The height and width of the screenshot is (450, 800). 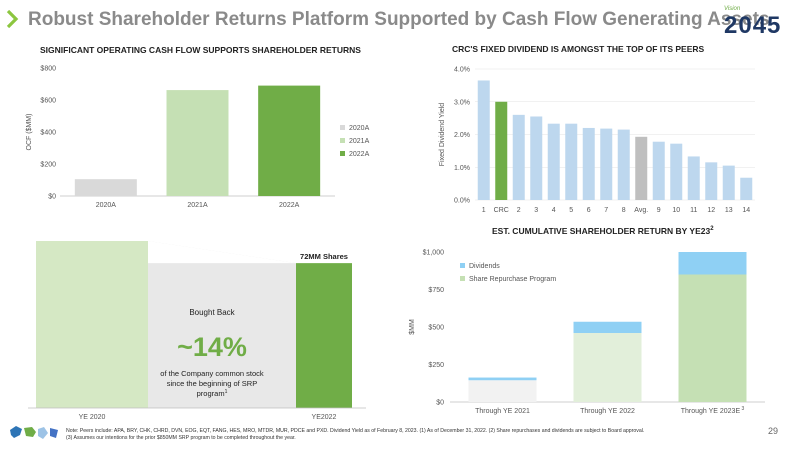 What do you see at coordinates (571, 210) in the screenshot?
I see `x-tick-label: 5` at bounding box center [571, 210].